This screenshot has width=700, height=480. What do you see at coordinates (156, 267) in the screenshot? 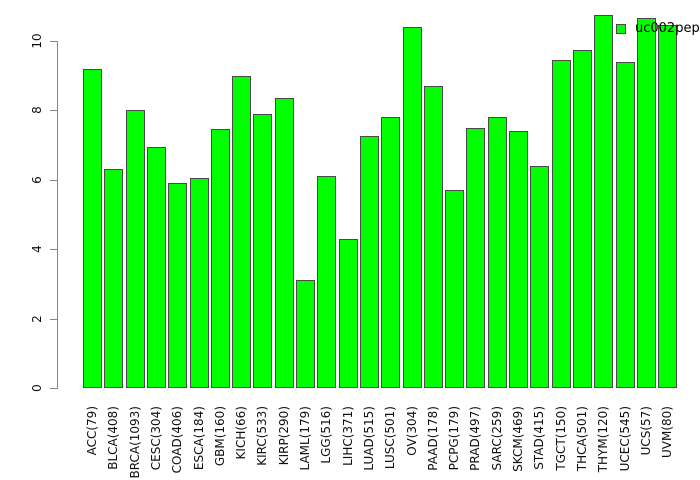
I see `bar-CESC(304)` at bounding box center [156, 267].